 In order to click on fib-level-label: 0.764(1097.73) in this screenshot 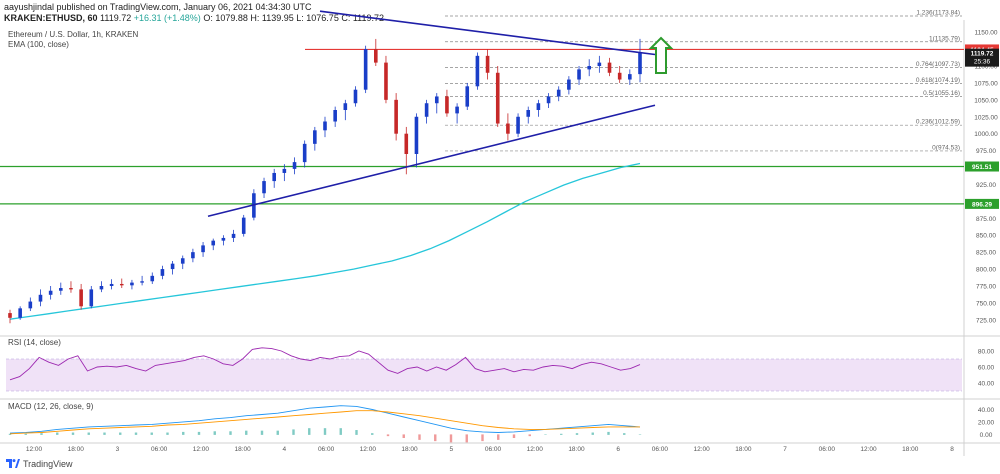, I will do `click(938, 64)`.